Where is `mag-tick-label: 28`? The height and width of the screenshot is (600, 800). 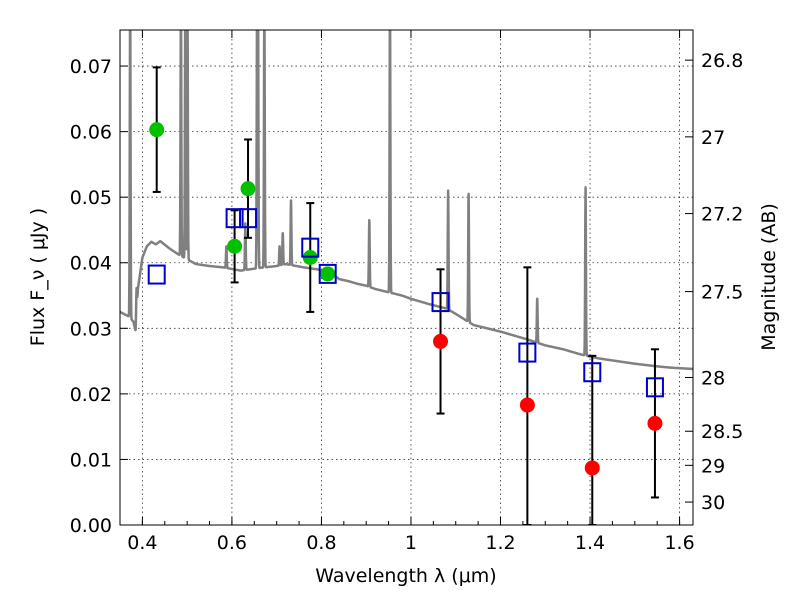
mag-tick-label: 28 is located at coordinates (713, 378).